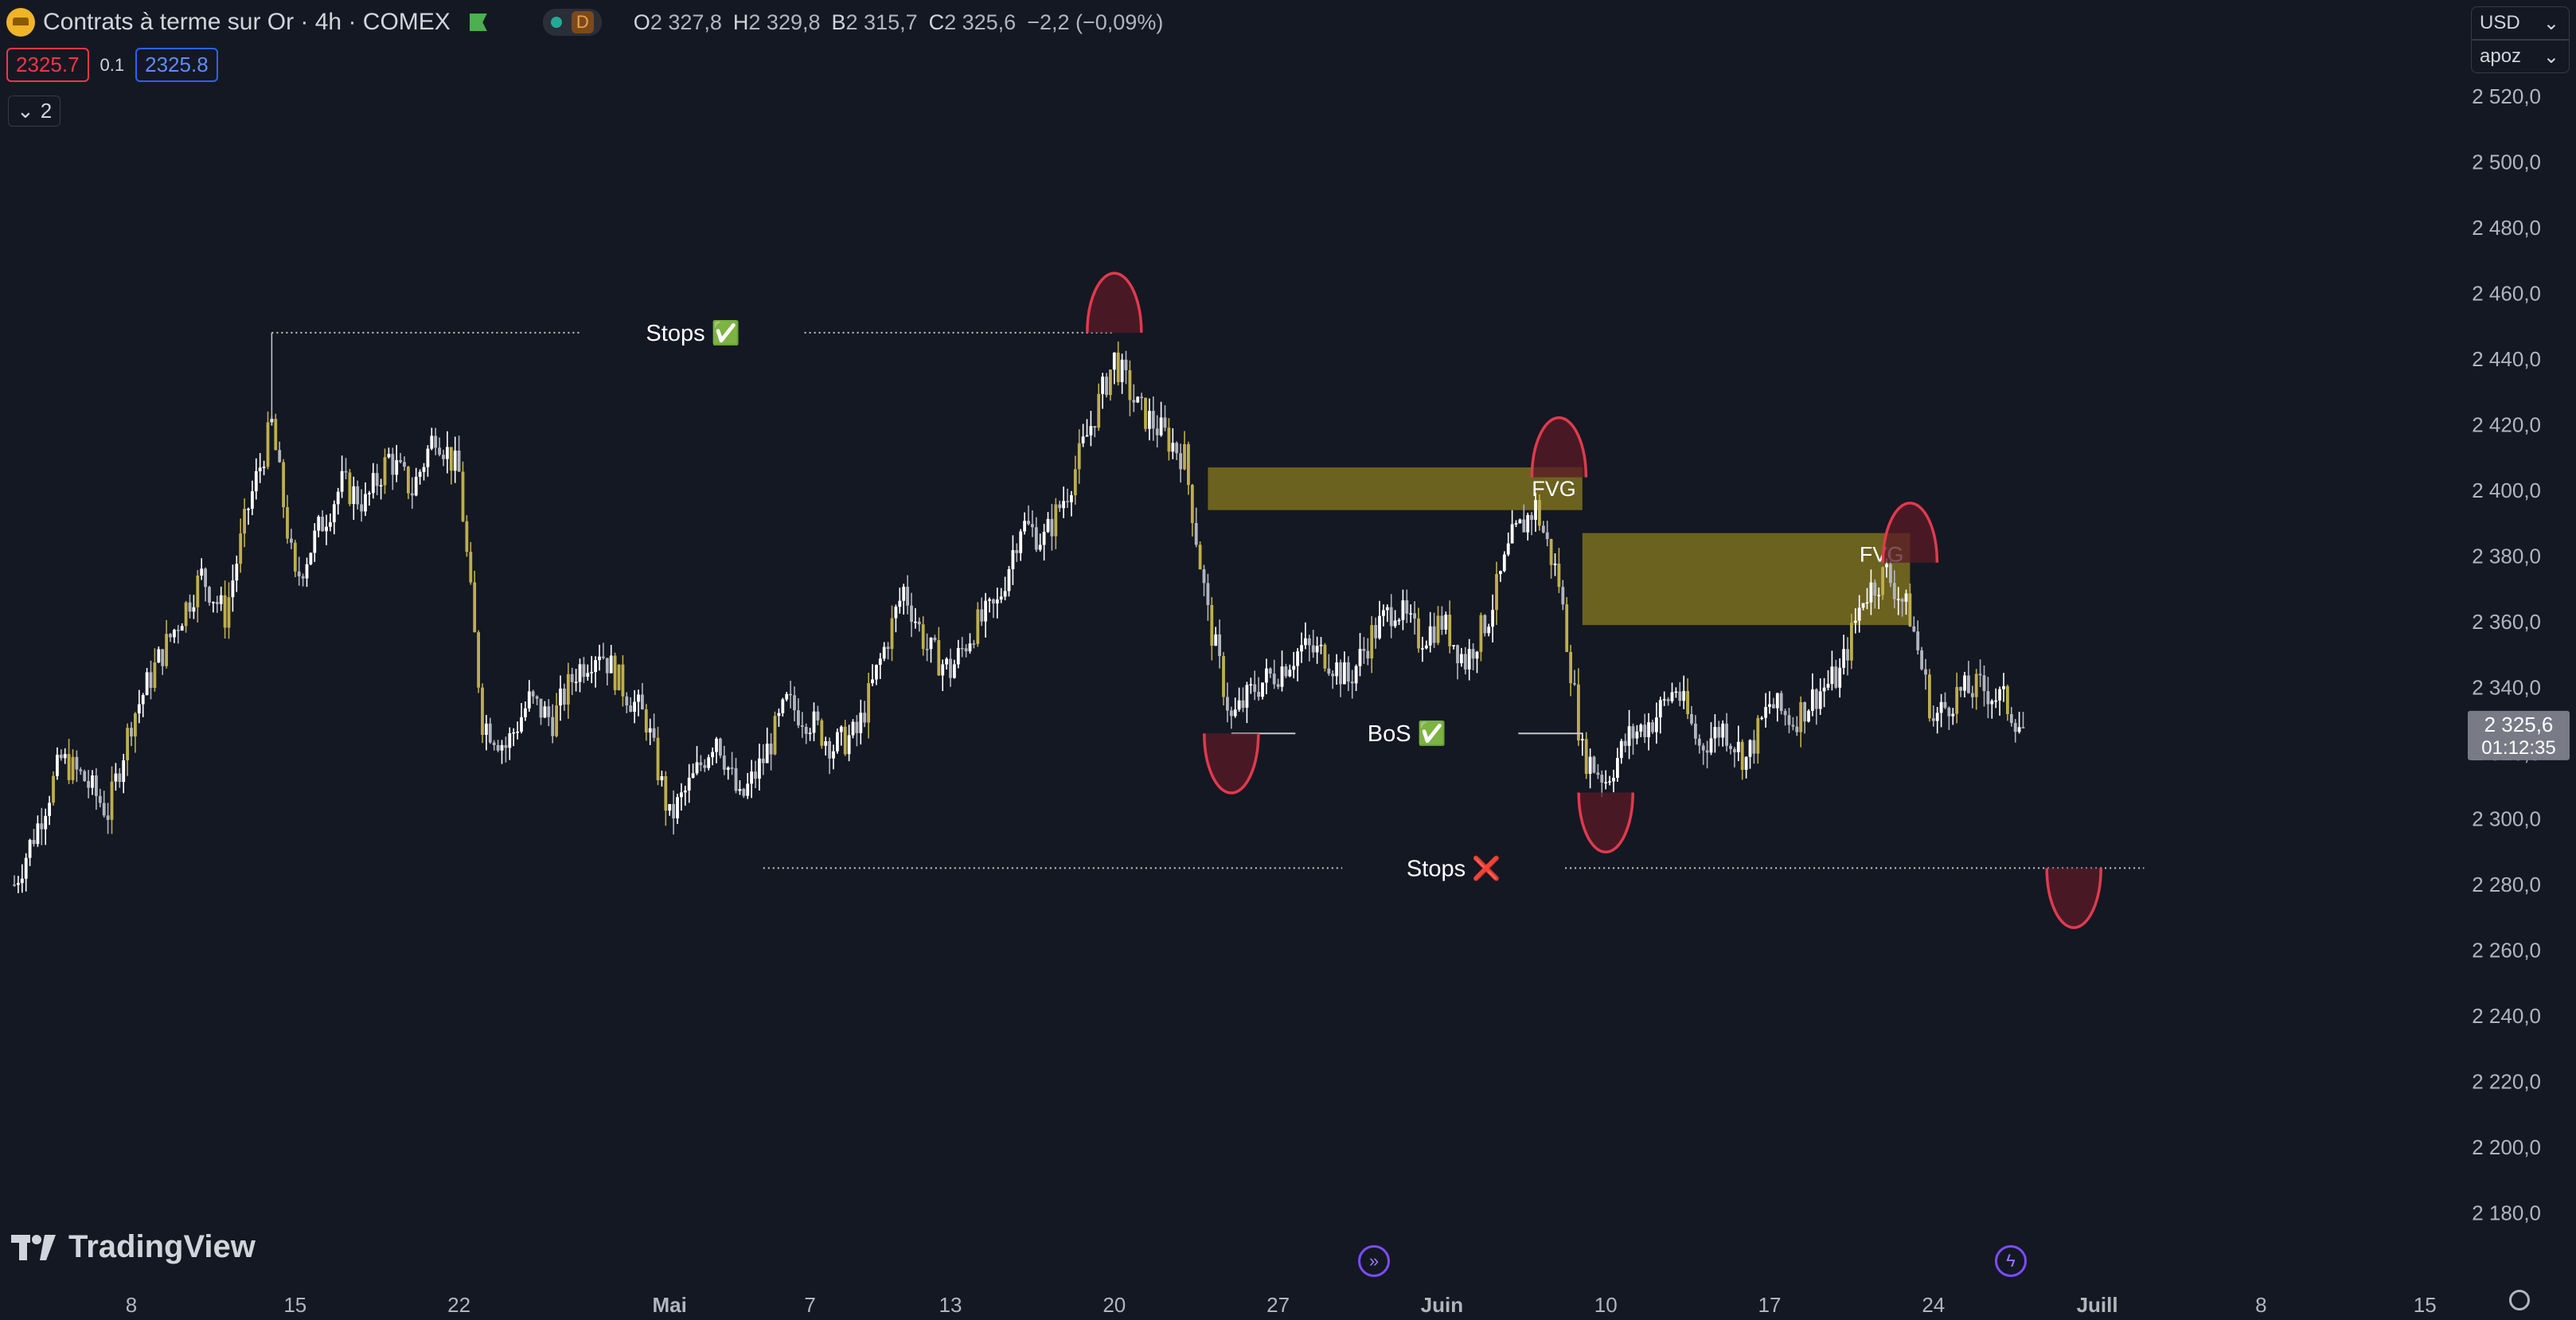  What do you see at coordinates (133, 1247) in the screenshot?
I see `tradingview-logo: TradingView` at bounding box center [133, 1247].